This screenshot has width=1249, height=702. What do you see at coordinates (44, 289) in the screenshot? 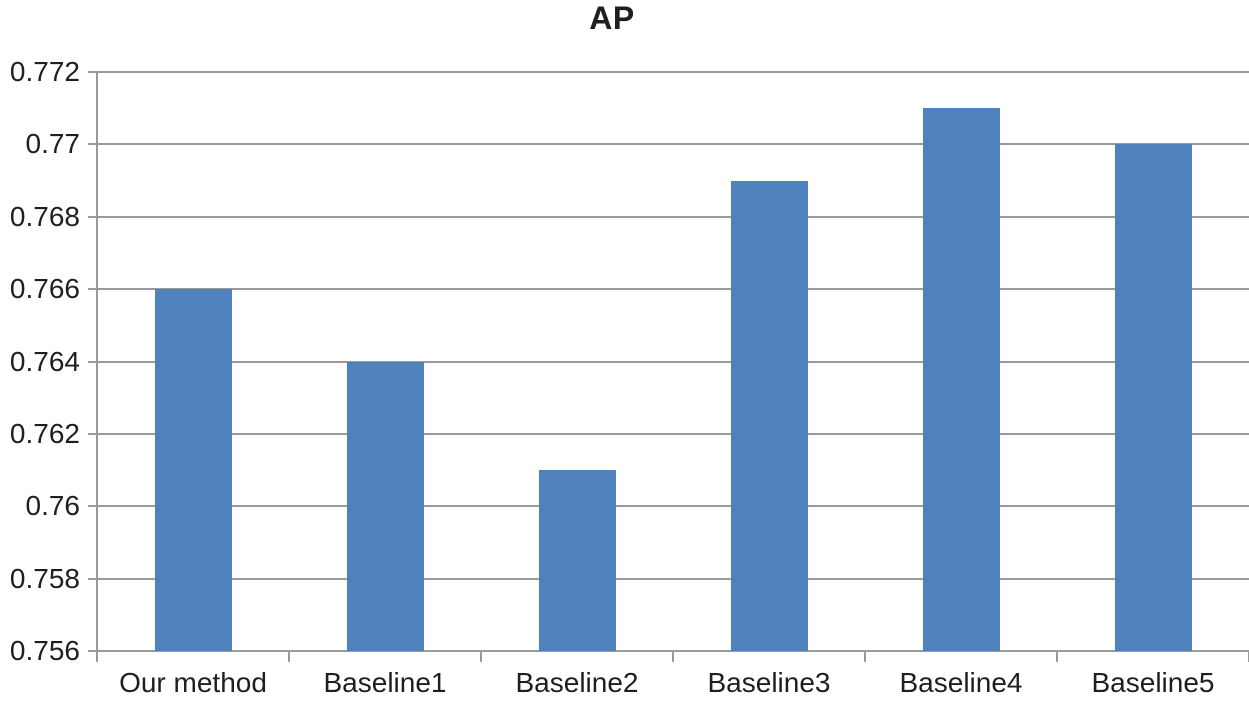
I see `y-axis-tick-label: 0.766` at bounding box center [44, 289].